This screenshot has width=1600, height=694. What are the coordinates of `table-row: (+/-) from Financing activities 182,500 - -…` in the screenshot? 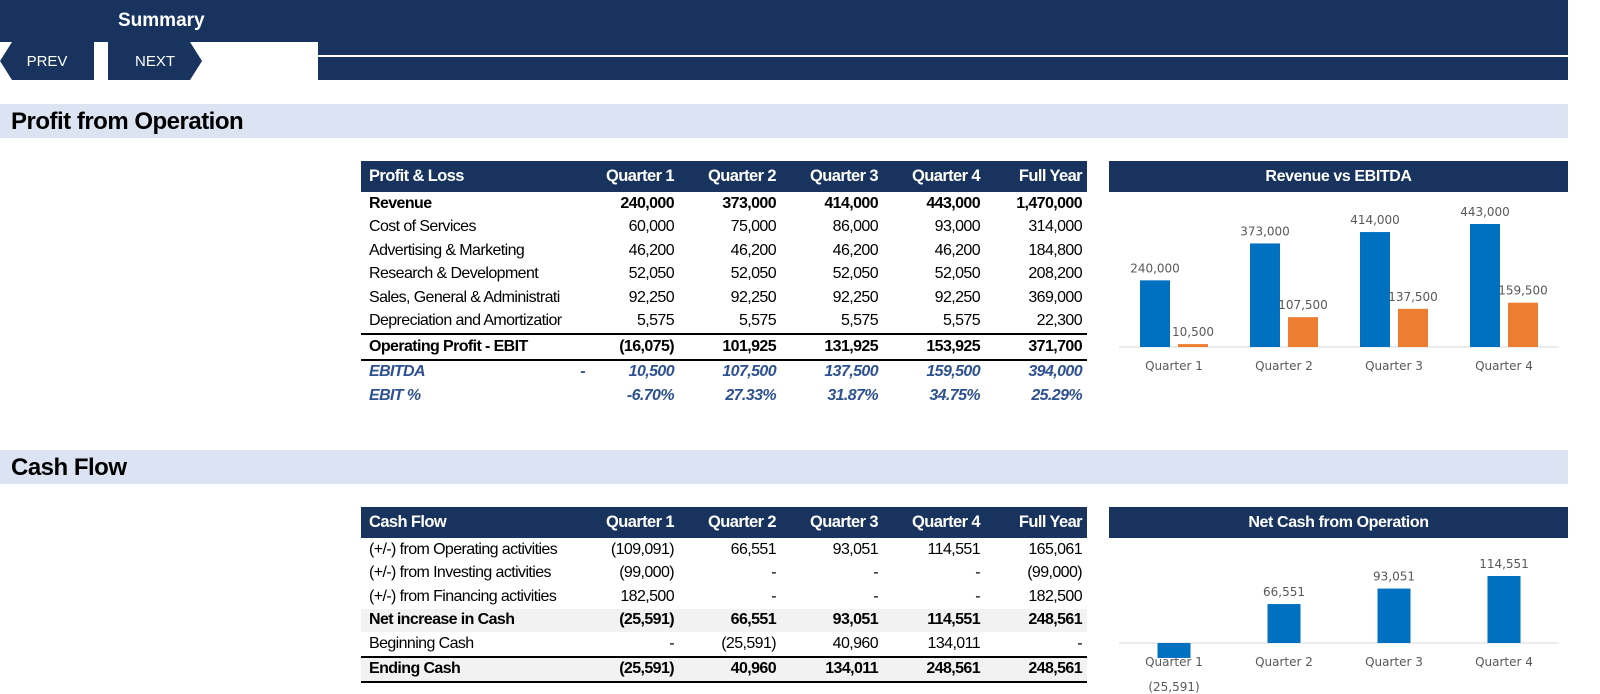 It's located at (724, 597).